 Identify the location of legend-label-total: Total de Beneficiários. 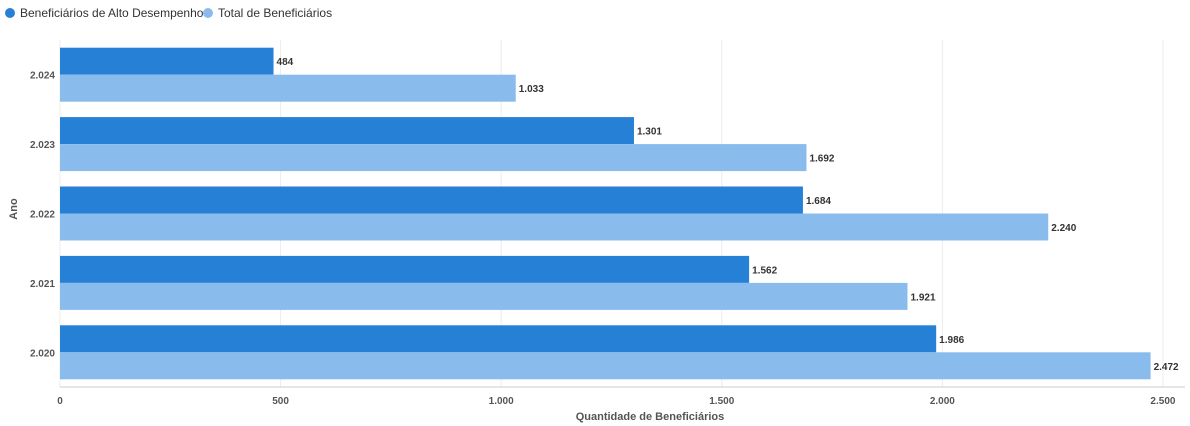
(275, 13).